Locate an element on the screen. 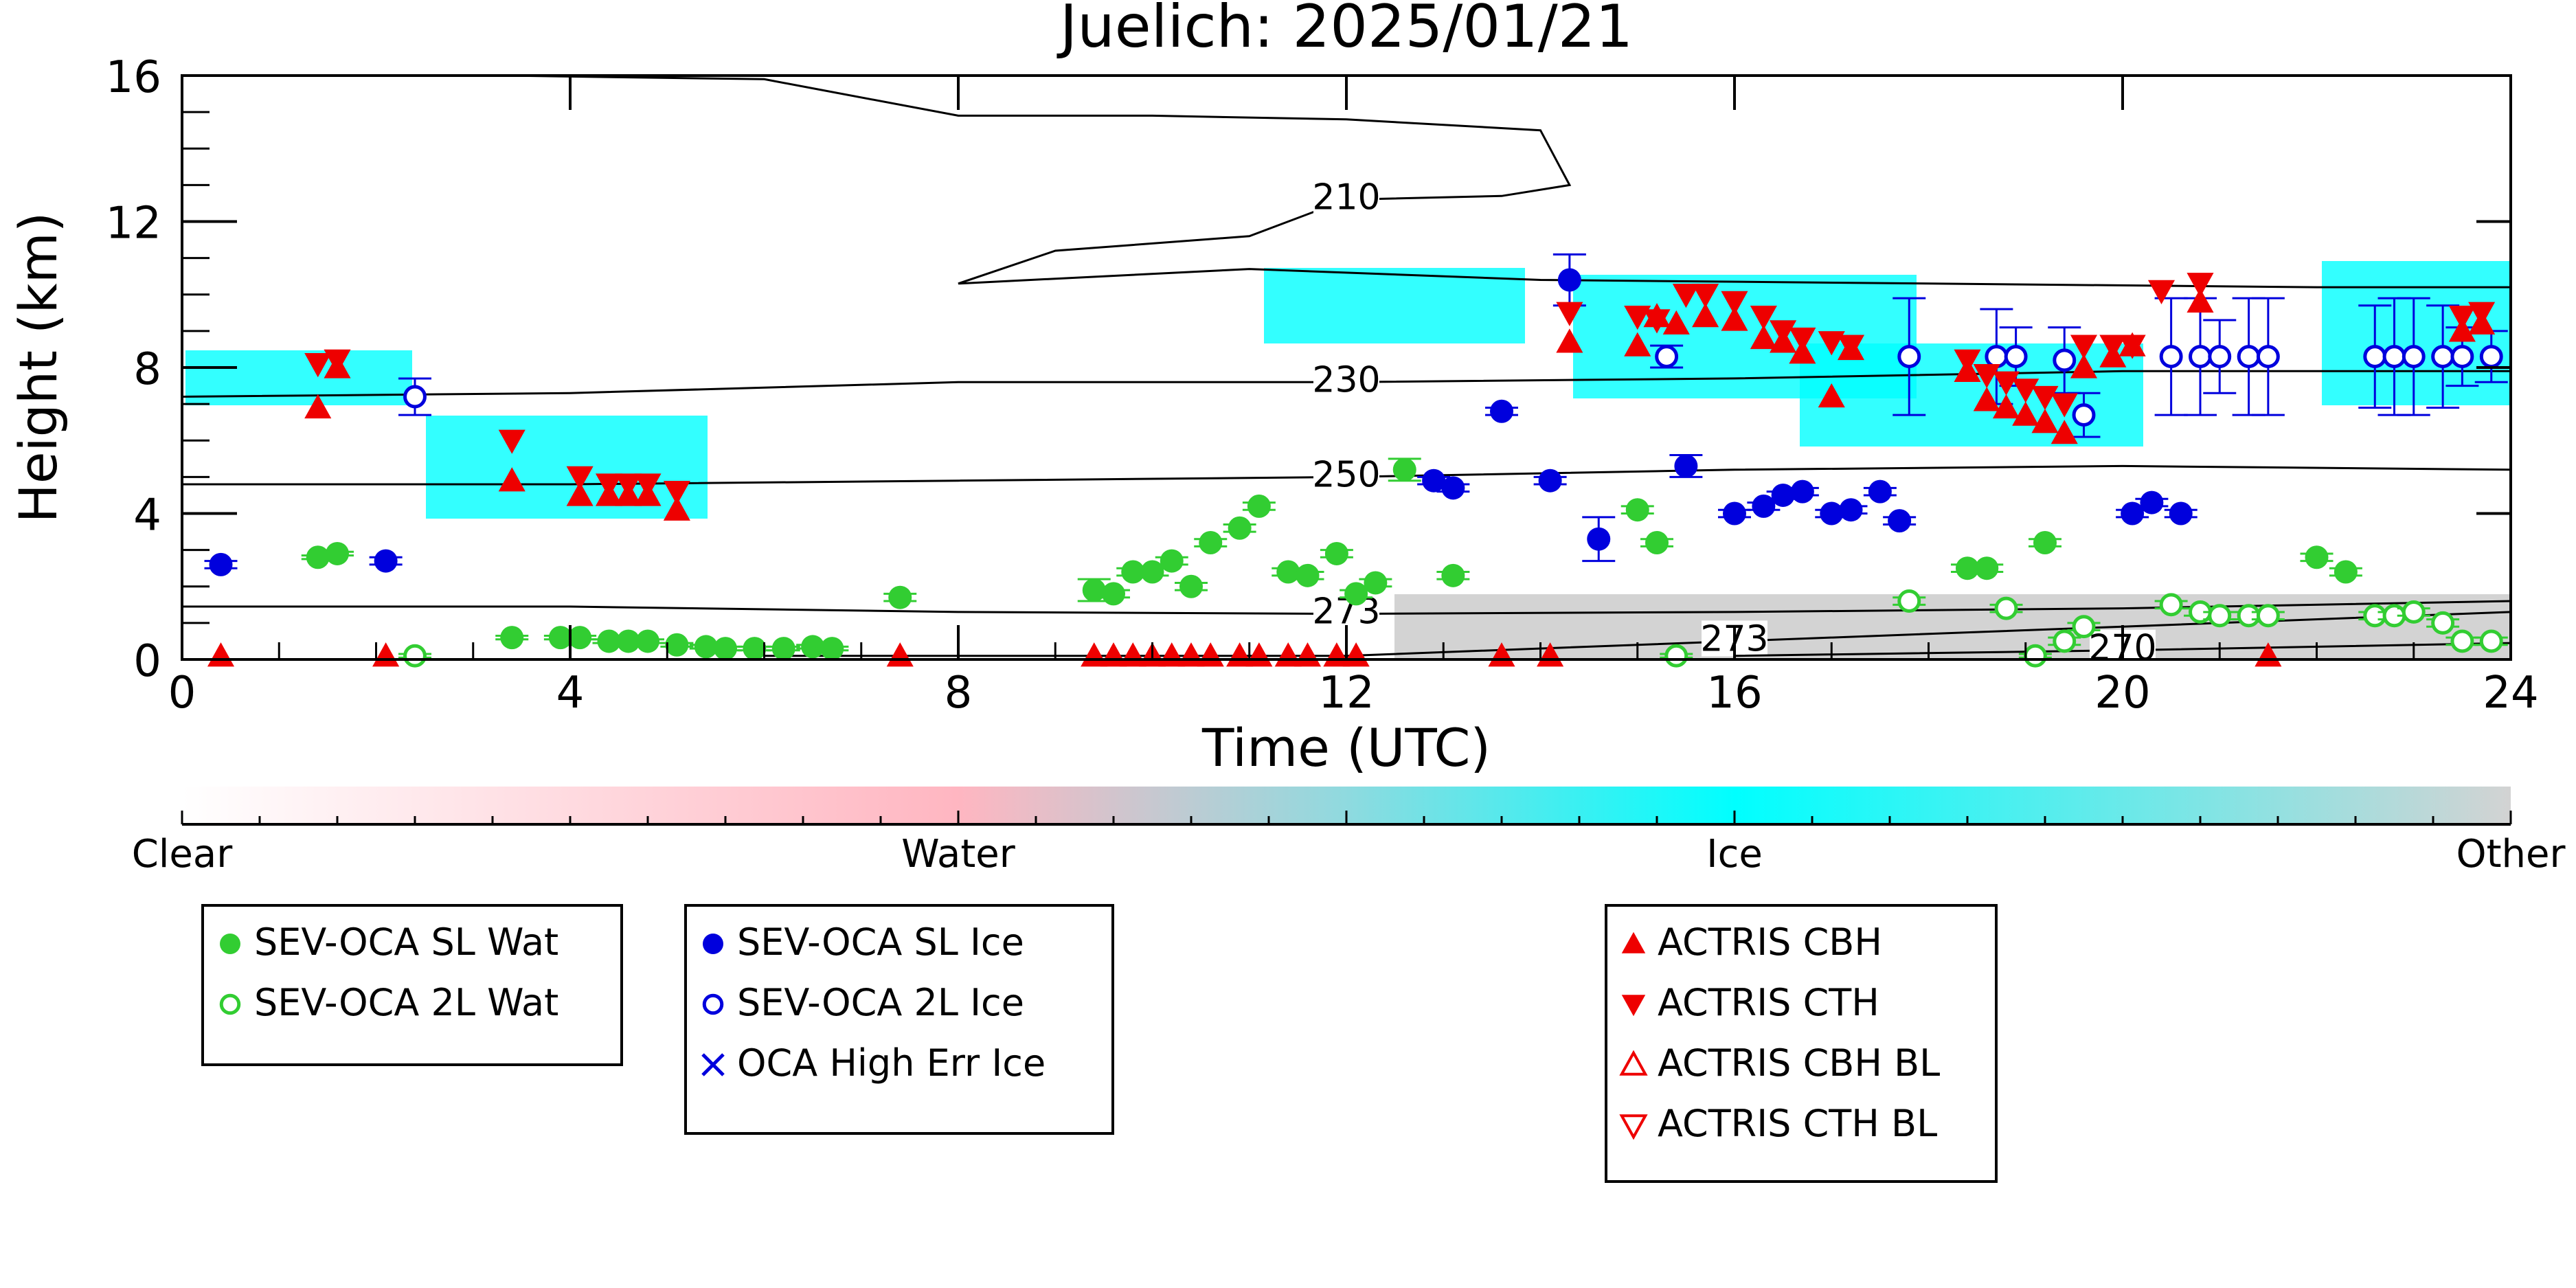 The image size is (2576, 1288). x-tick-label: 20 is located at coordinates (2122, 693).